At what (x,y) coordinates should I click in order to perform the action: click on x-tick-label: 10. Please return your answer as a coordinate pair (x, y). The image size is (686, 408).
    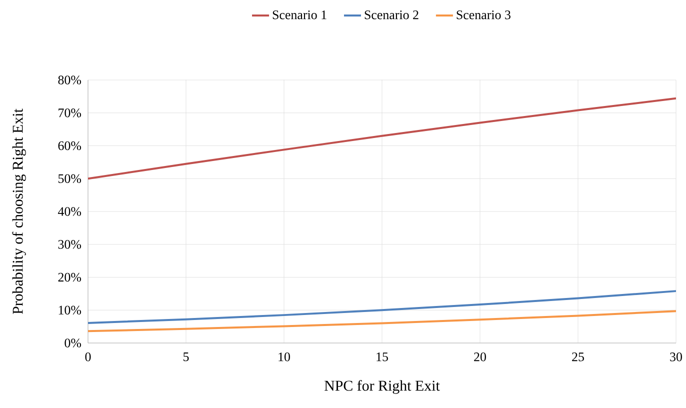
    Looking at the image, I should click on (284, 357).